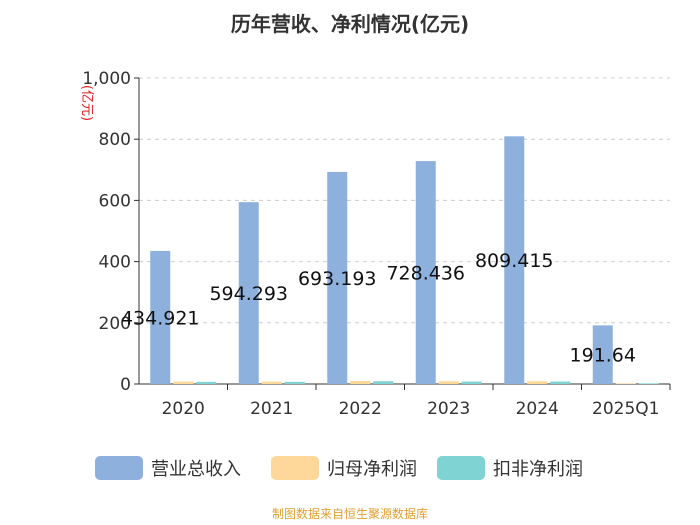  I want to click on x-tick-label: 2025Q1, so click(625, 409).